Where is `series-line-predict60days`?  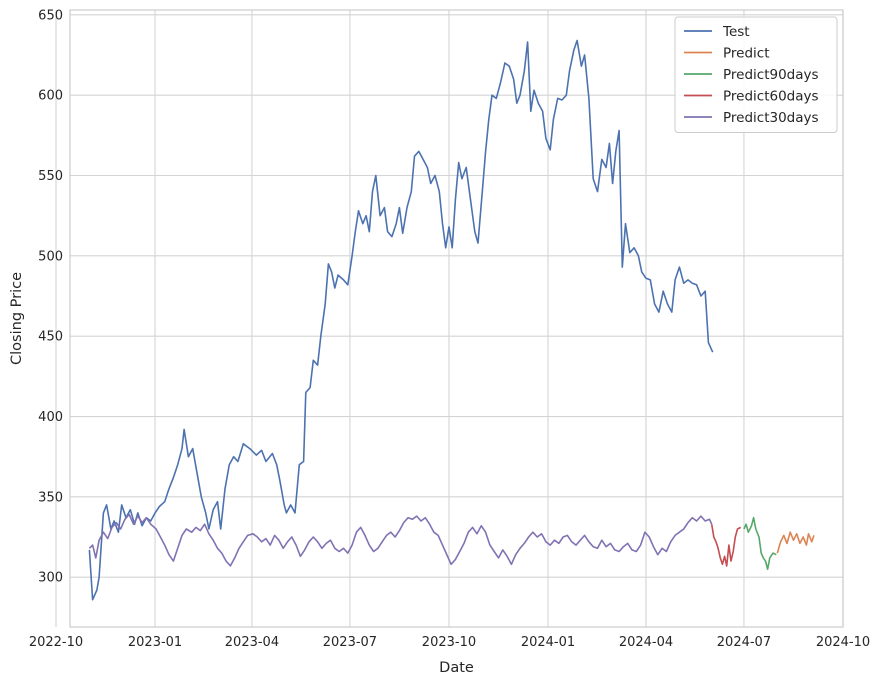 series-line-predict60days is located at coordinates (726, 545).